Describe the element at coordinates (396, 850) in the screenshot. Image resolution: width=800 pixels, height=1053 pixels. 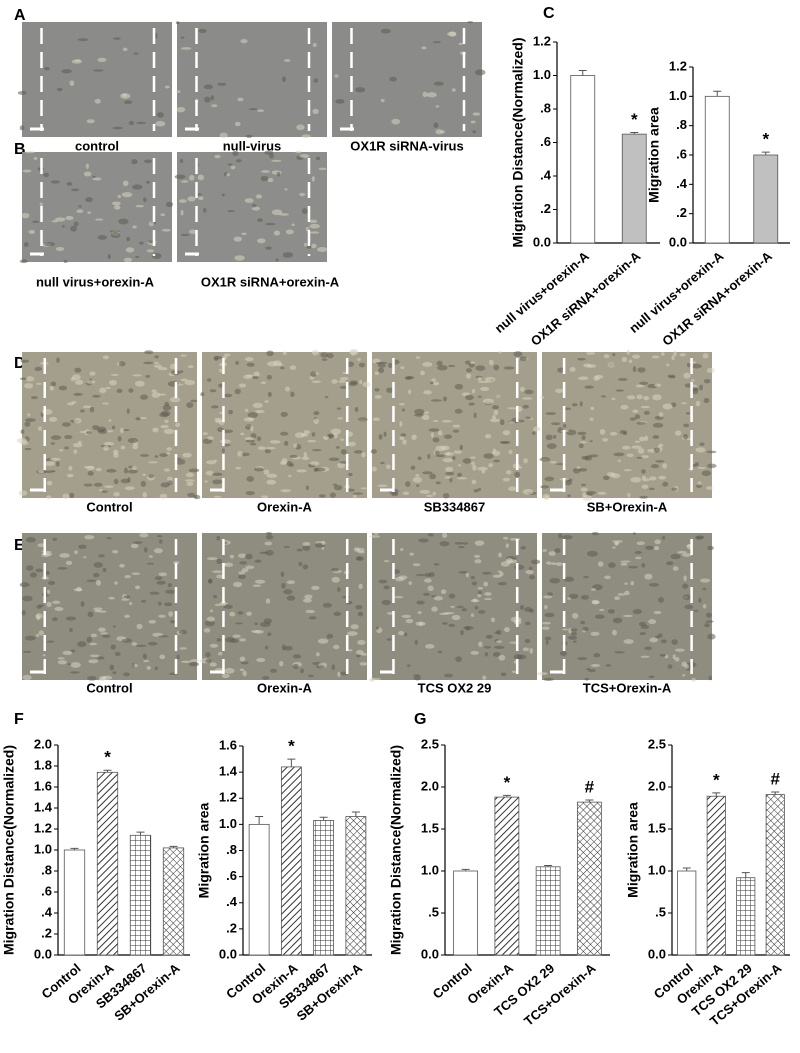
I see `y-axis-label: Migration Distance(Normalized)` at that location.